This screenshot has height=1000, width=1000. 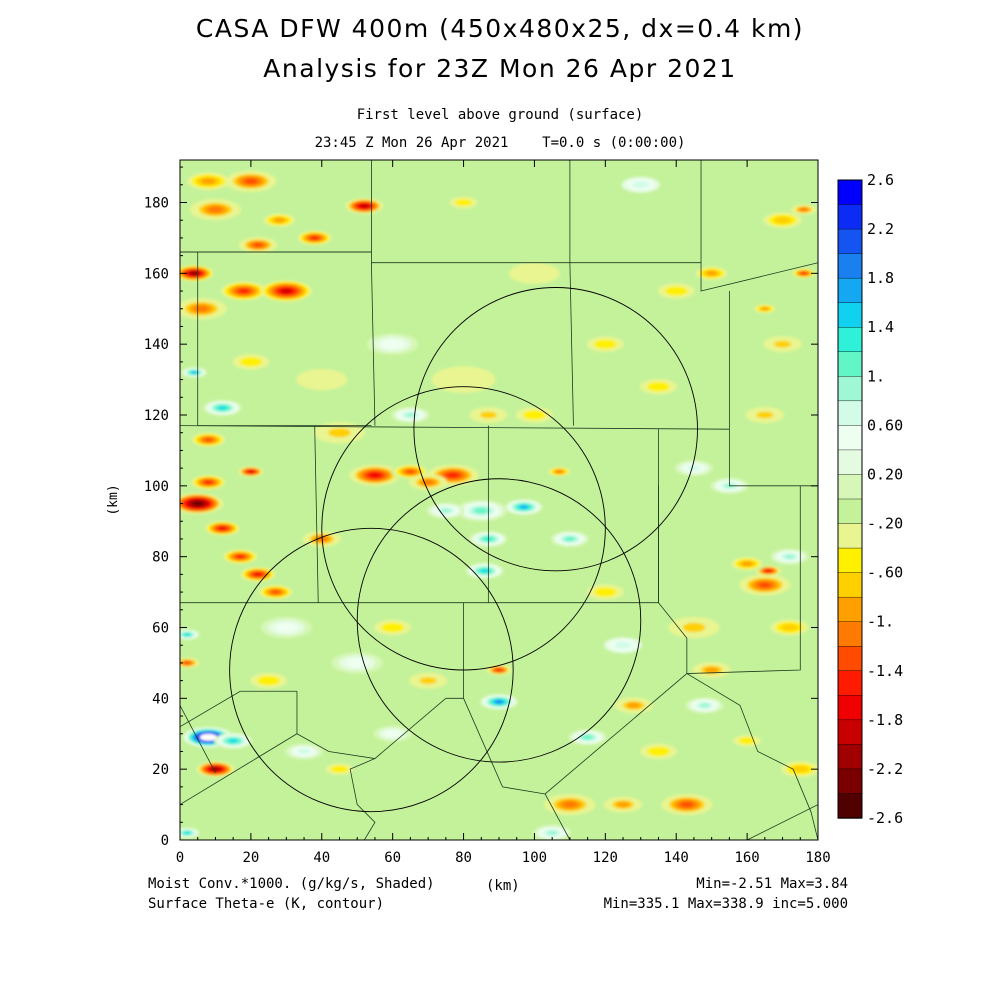 What do you see at coordinates (676, 858) in the screenshot?
I see `x-tick-label-7: 140` at bounding box center [676, 858].